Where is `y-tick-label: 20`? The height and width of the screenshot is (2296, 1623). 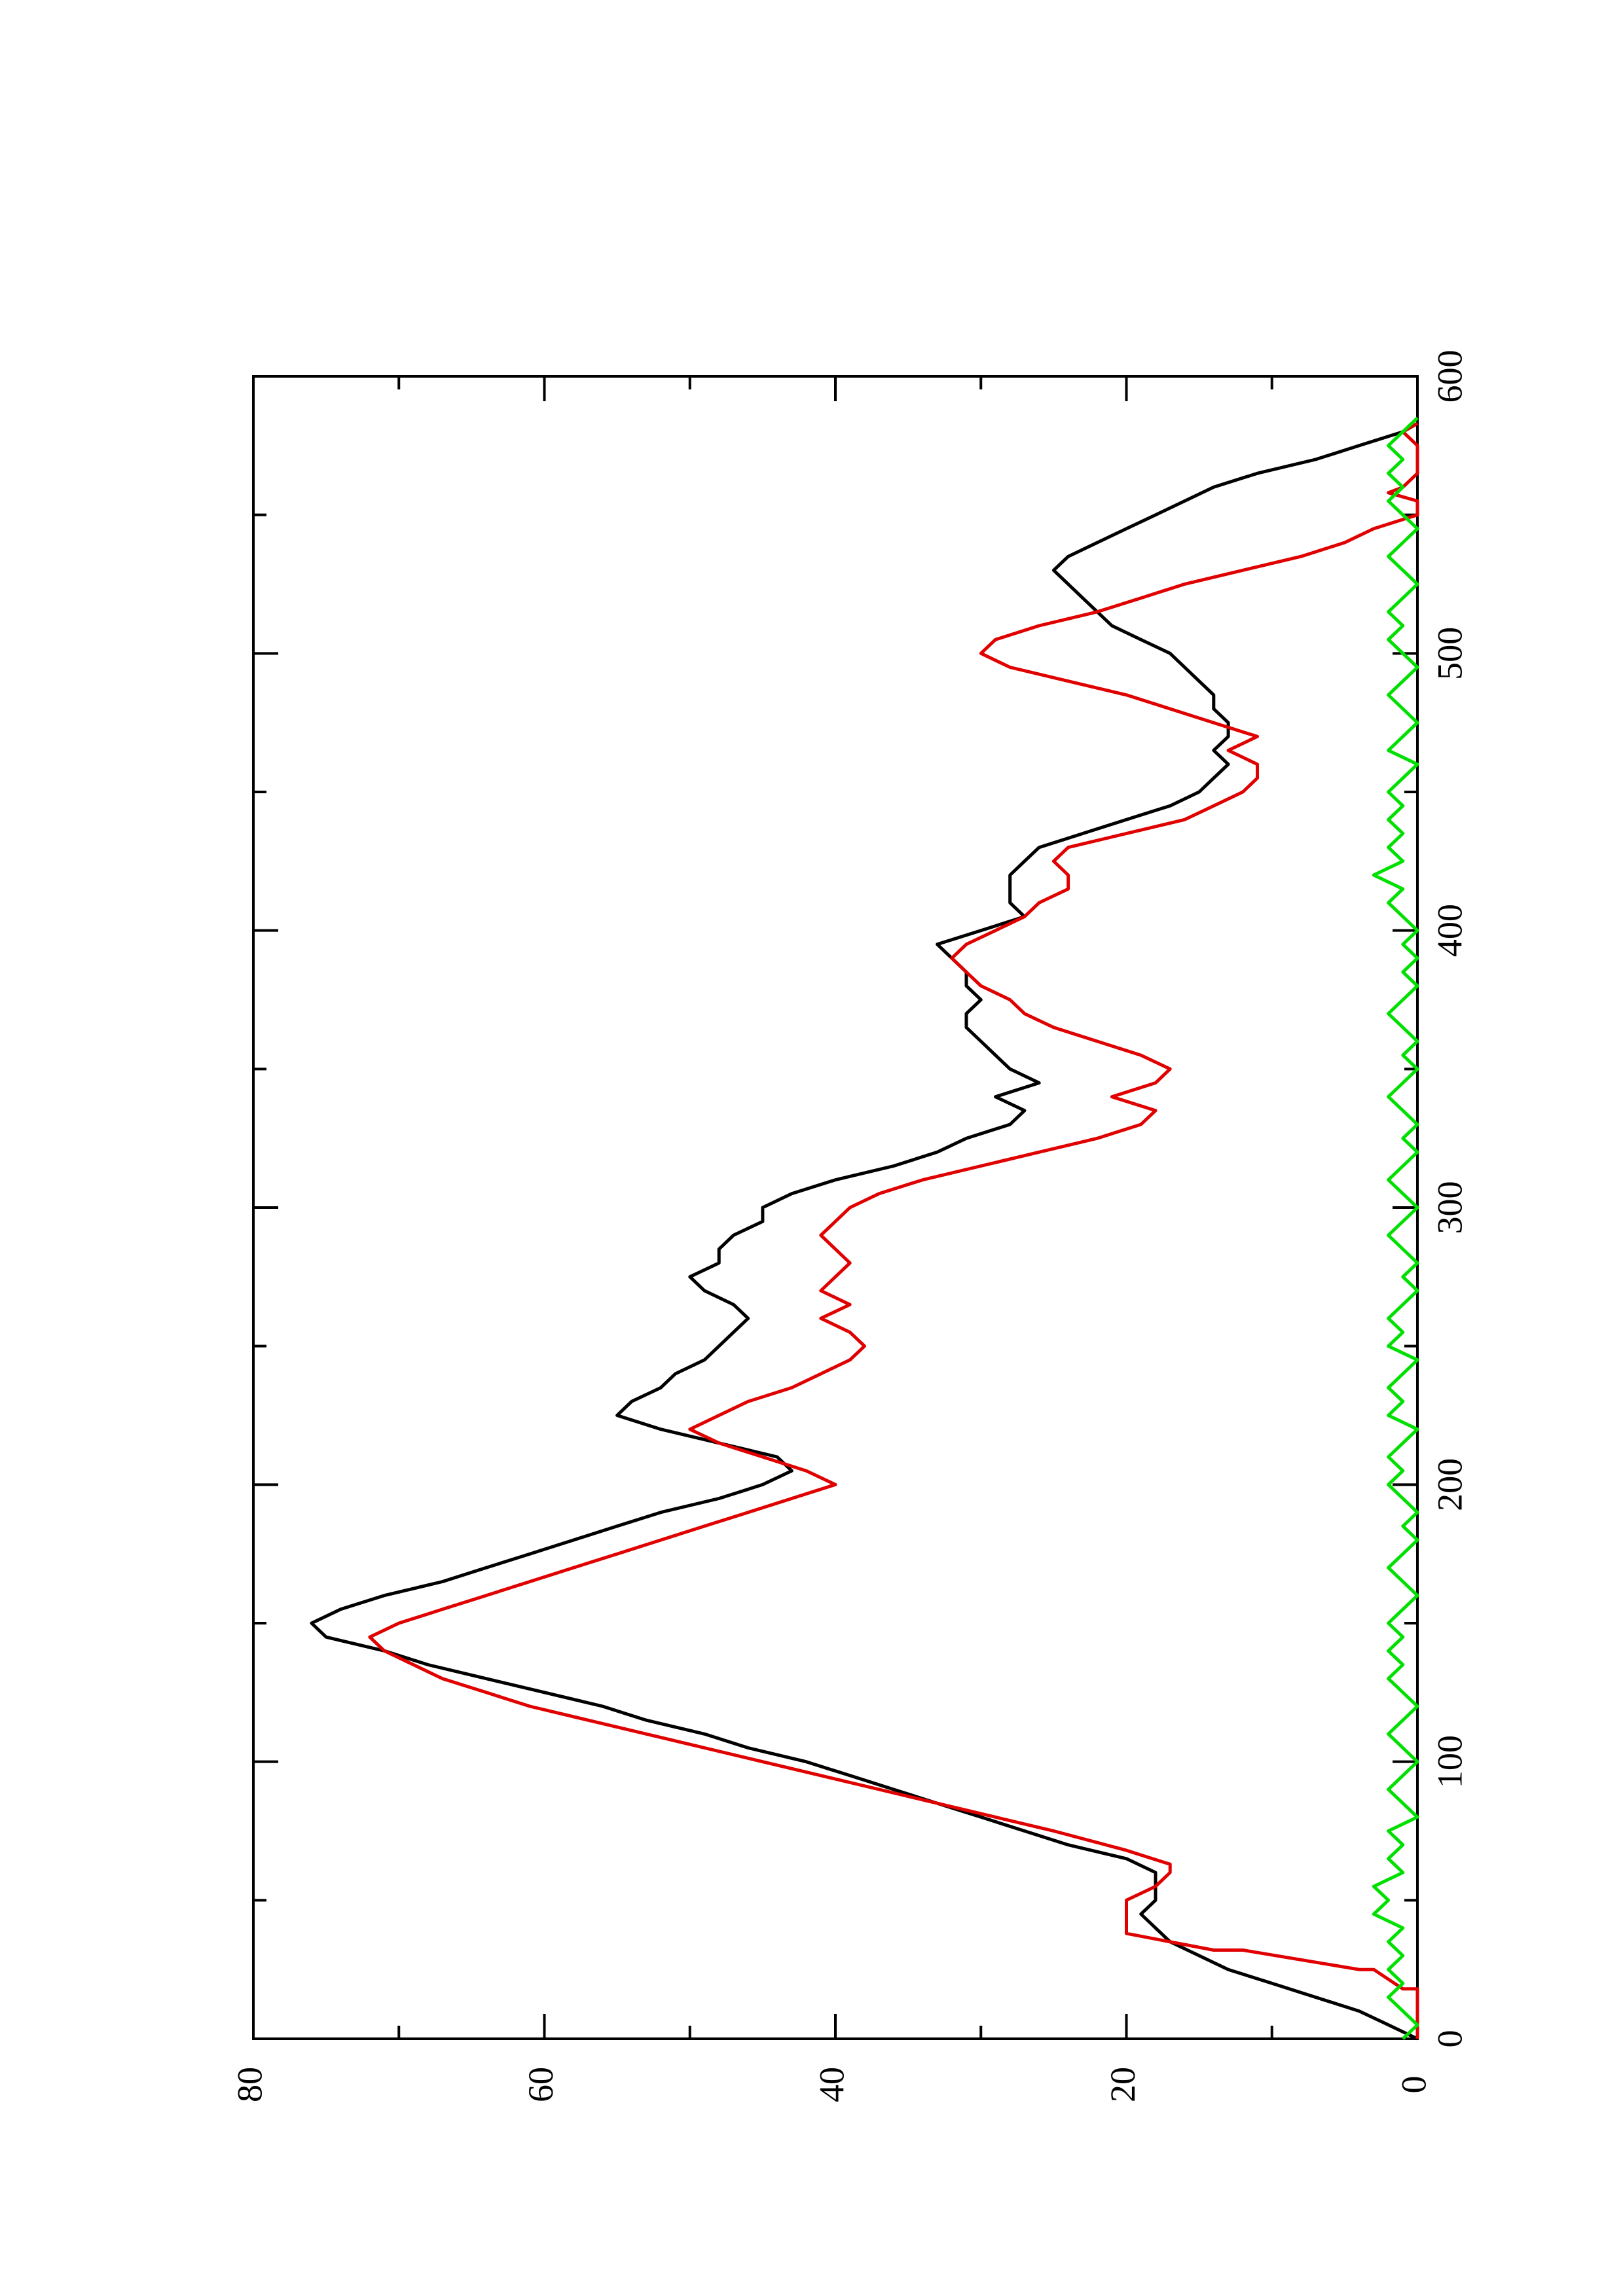 y-tick-label: 20 is located at coordinates (1122, 2084).